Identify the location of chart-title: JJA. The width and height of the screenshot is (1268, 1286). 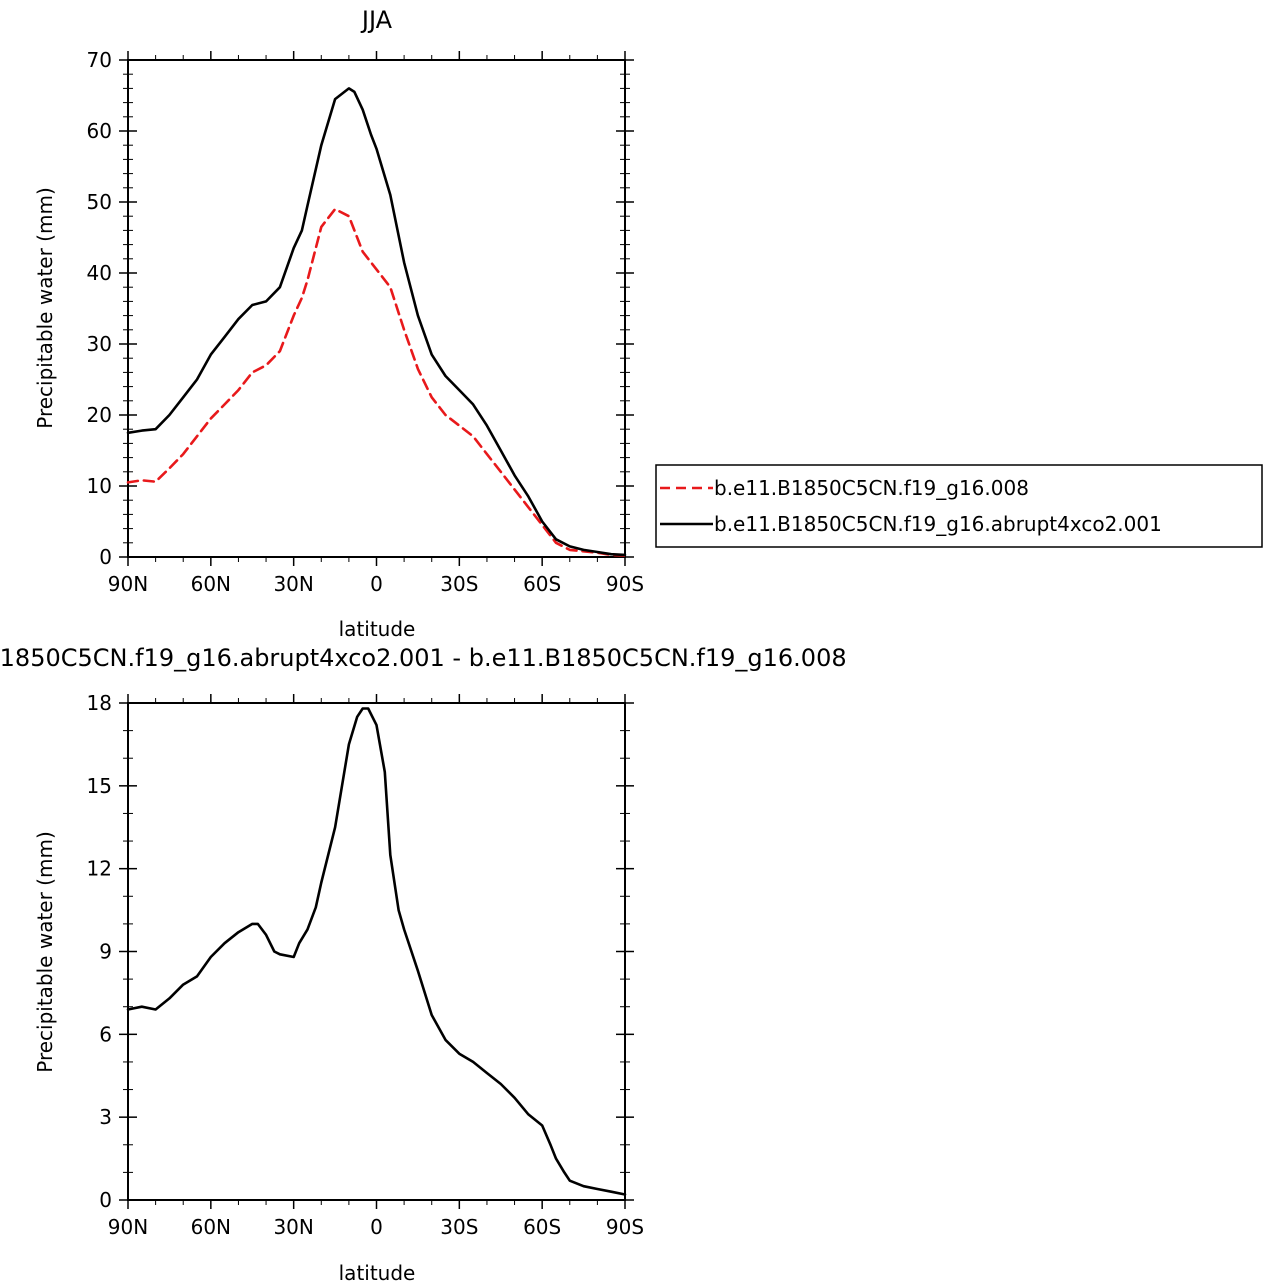
(376, 20).